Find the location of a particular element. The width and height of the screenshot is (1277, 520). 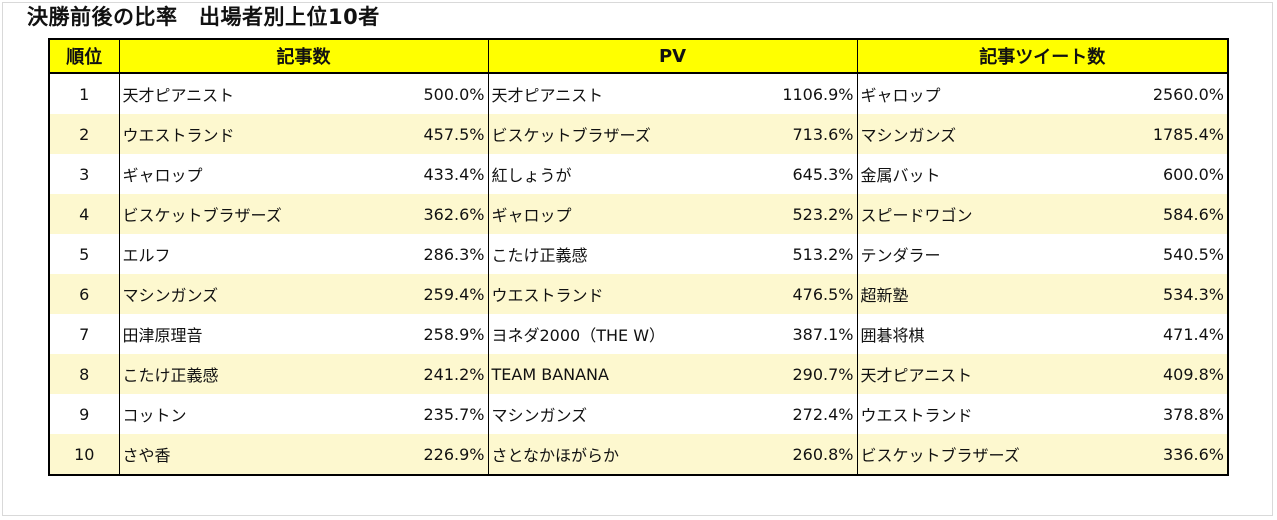

pv-pct-cell: 260.8% is located at coordinates (784, 454).